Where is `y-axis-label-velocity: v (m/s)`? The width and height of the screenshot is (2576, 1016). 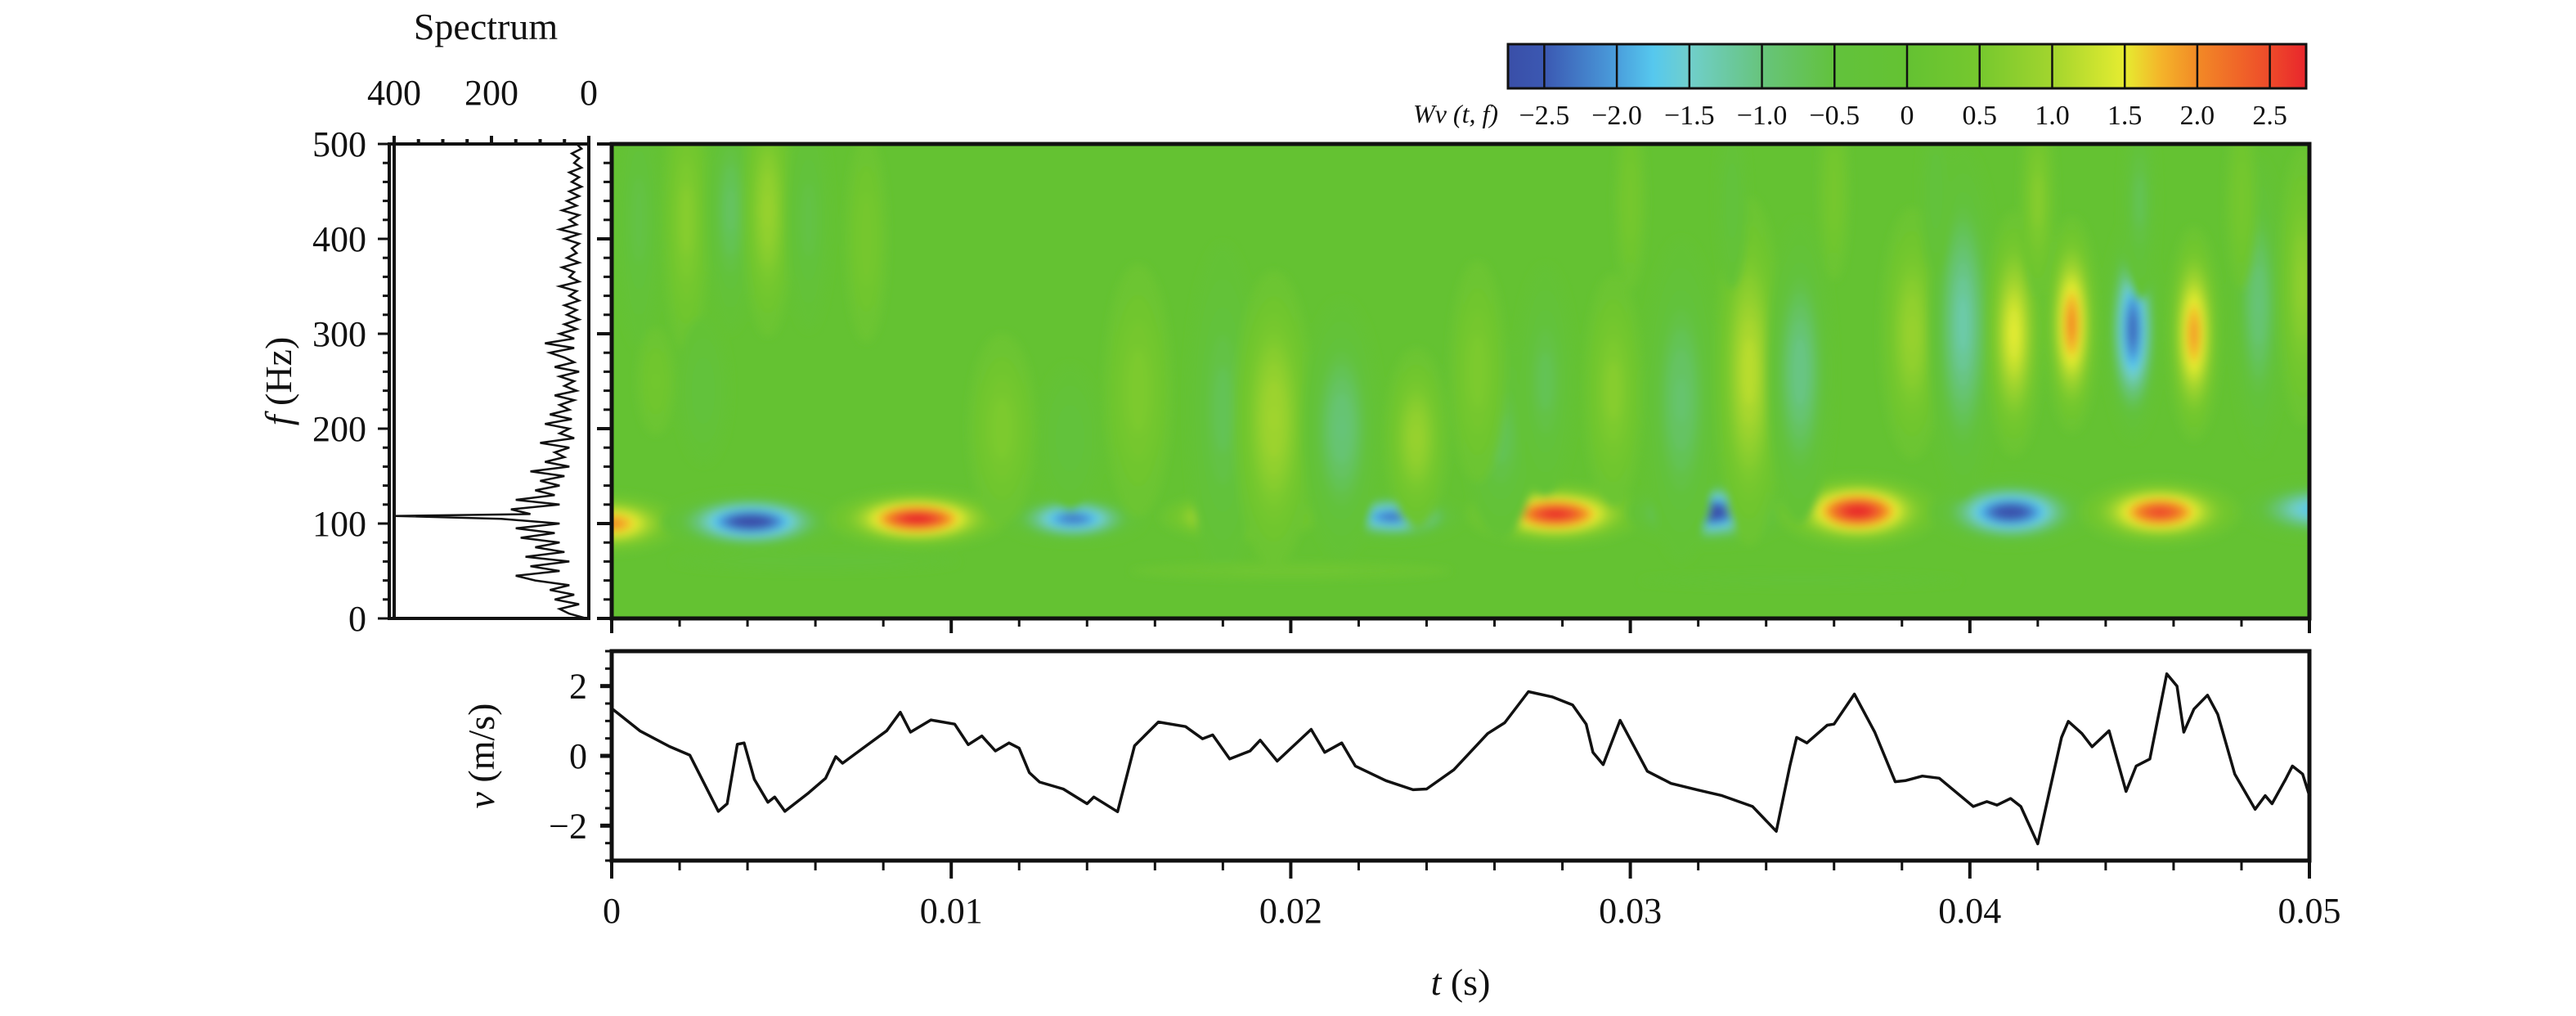
y-axis-label-velocity: v (m/s) is located at coordinates (481, 755).